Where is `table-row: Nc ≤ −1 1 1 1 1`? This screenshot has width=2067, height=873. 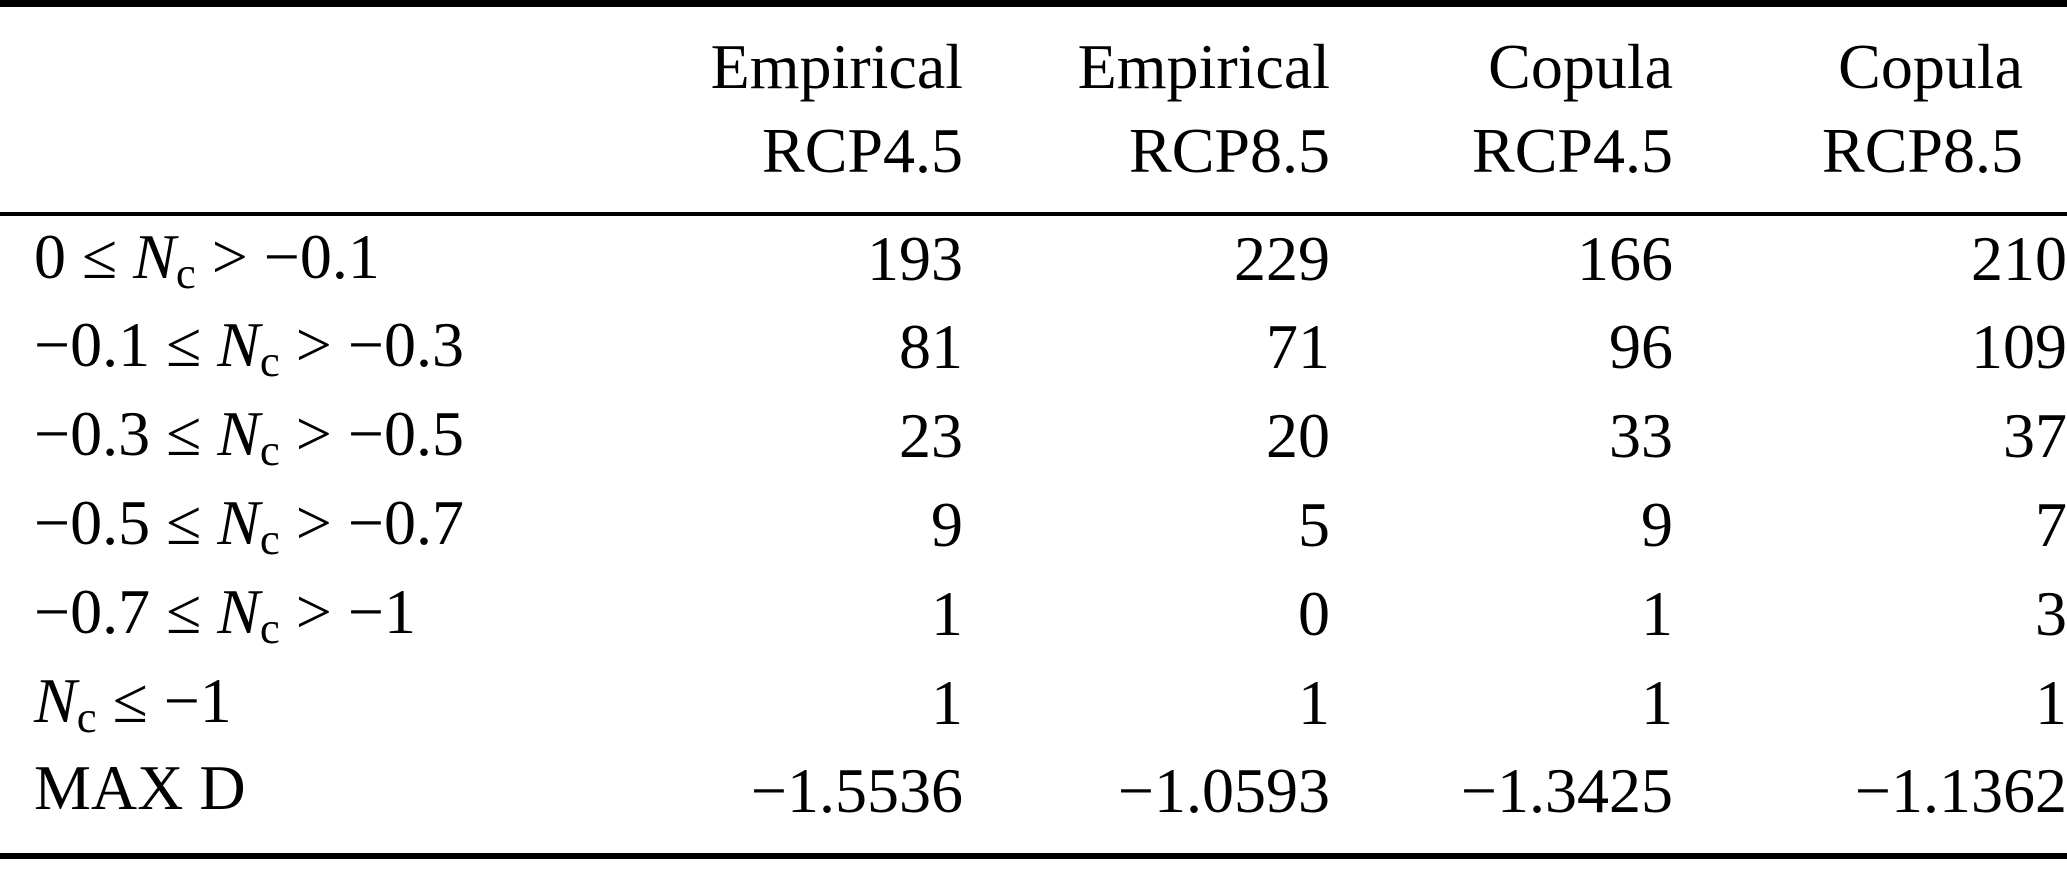
table-row: Nc ≤ −1 1 1 1 1 is located at coordinates (1033, 703).